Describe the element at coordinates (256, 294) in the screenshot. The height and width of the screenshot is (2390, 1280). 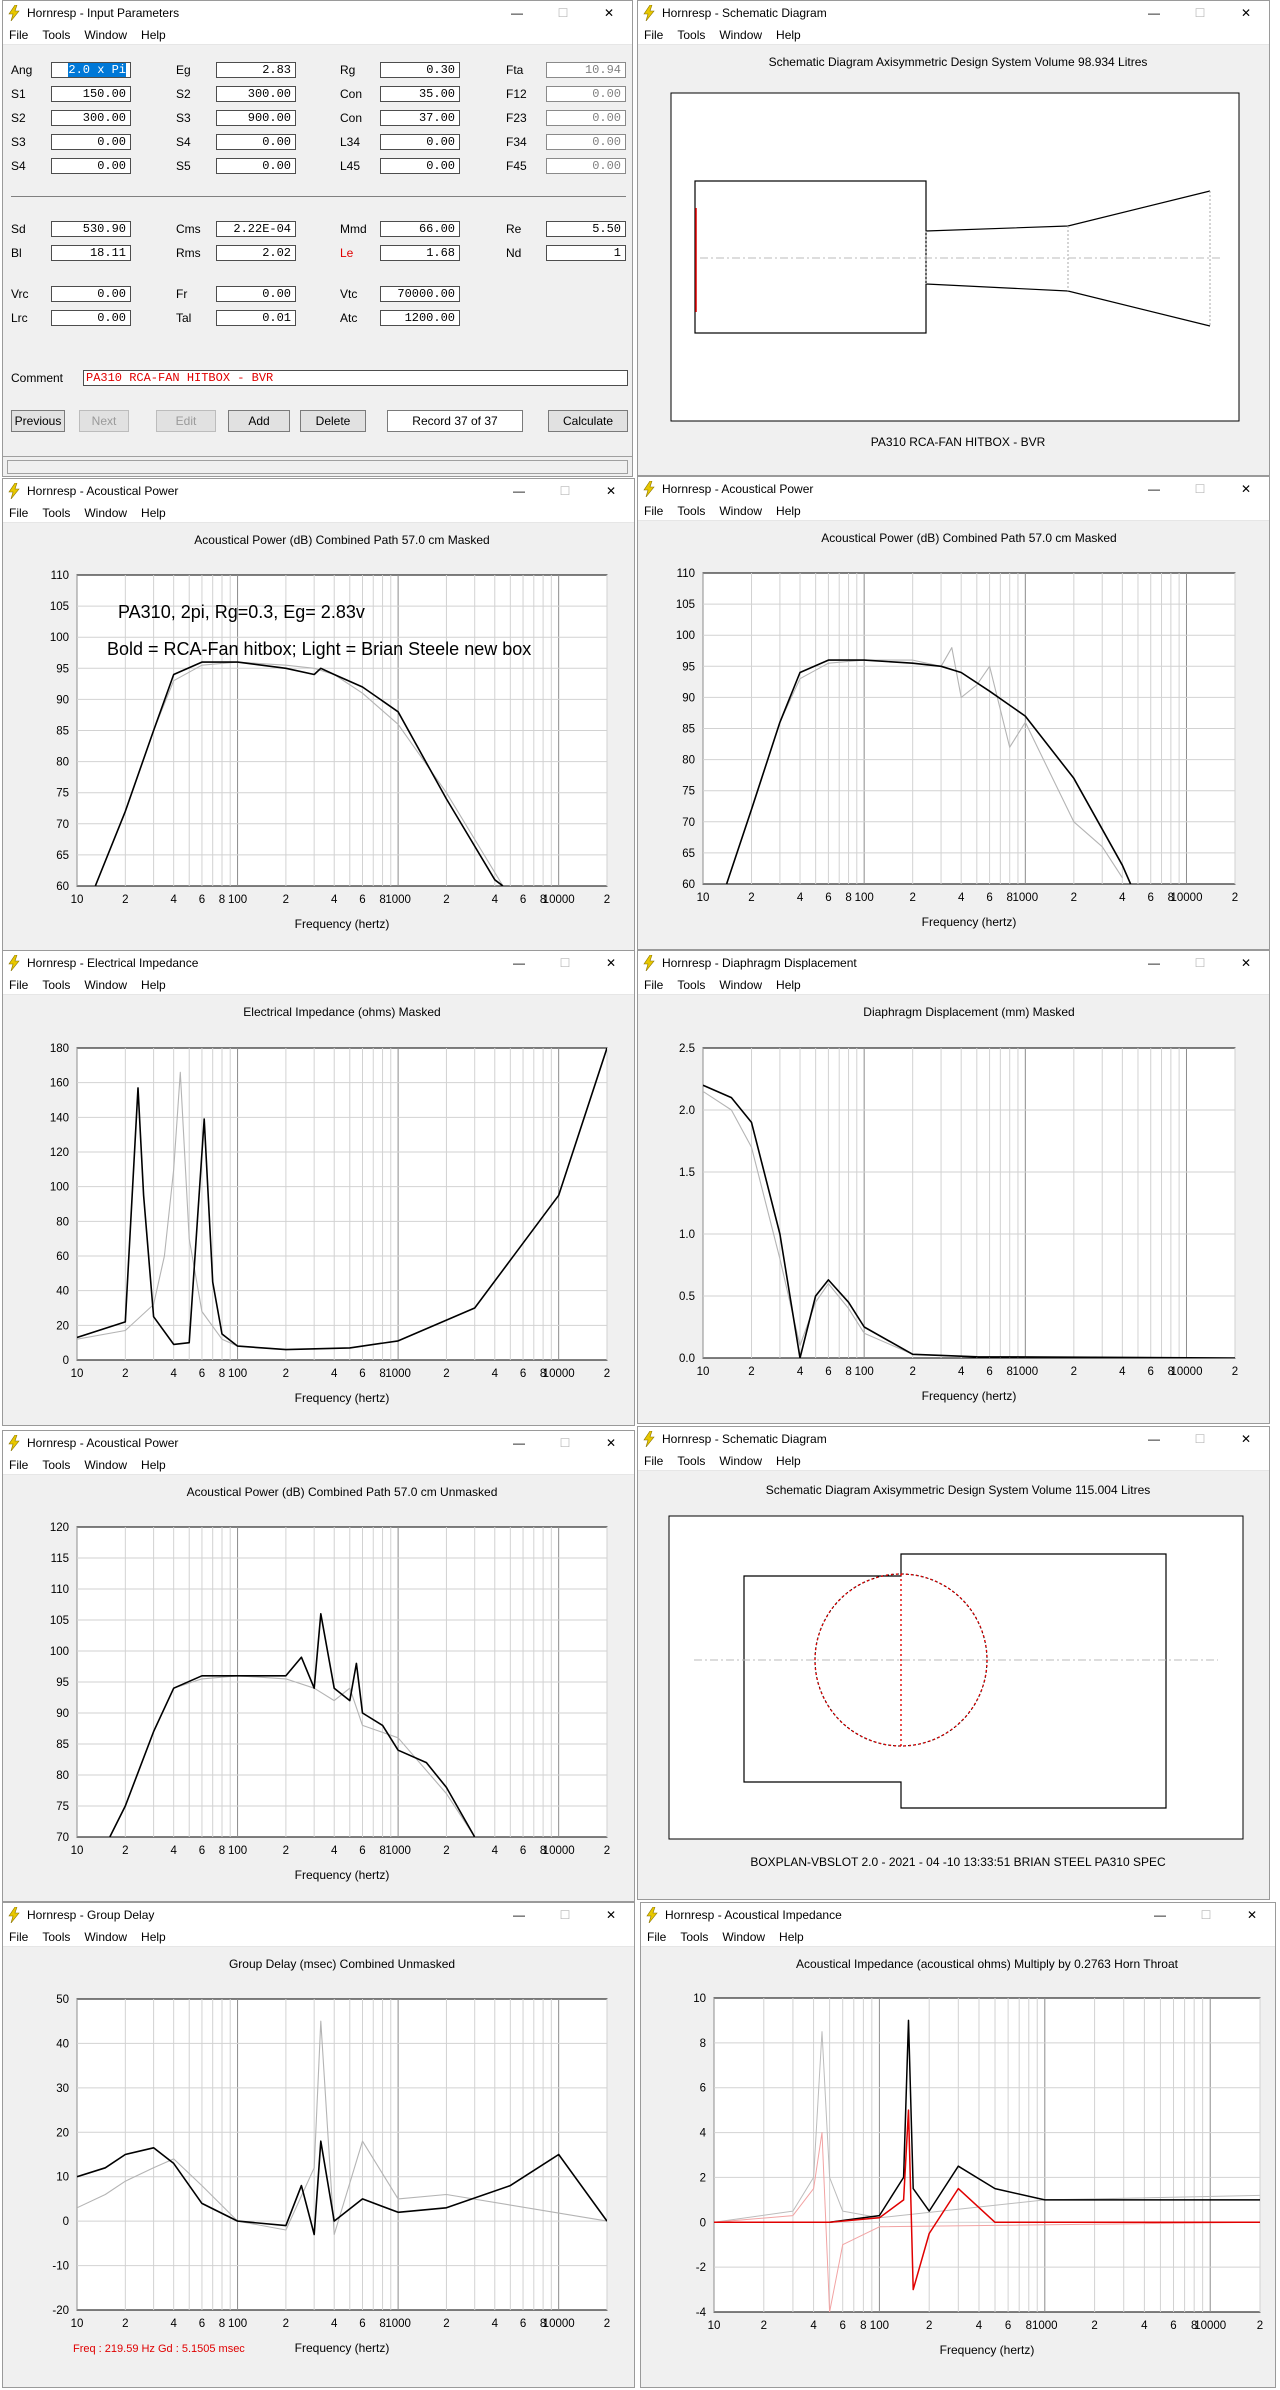
I see `param-field-fr: 0.00` at that location.